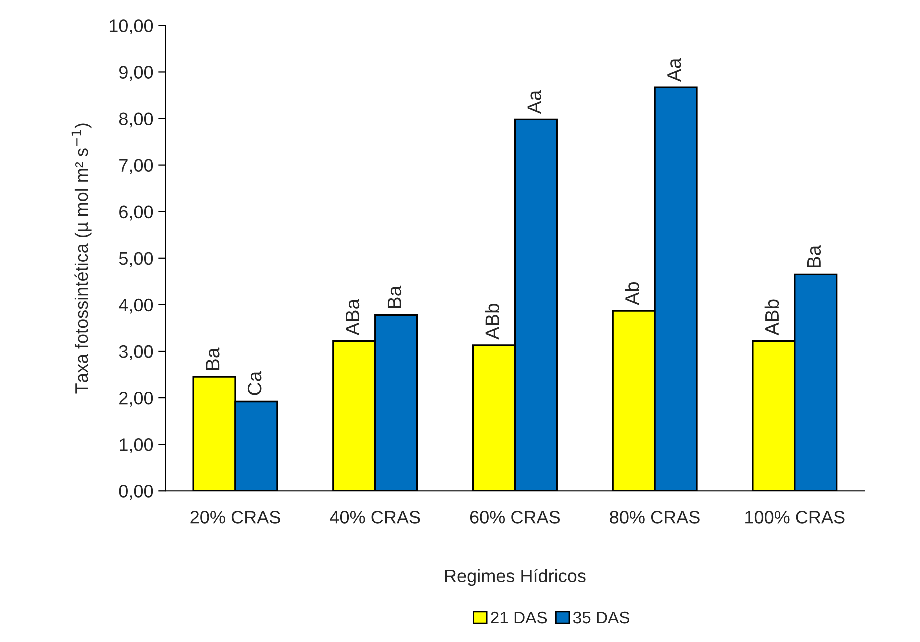 This screenshot has width=920, height=642. I want to click on x-tick-label: 40% CRAS, so click(375, 517).